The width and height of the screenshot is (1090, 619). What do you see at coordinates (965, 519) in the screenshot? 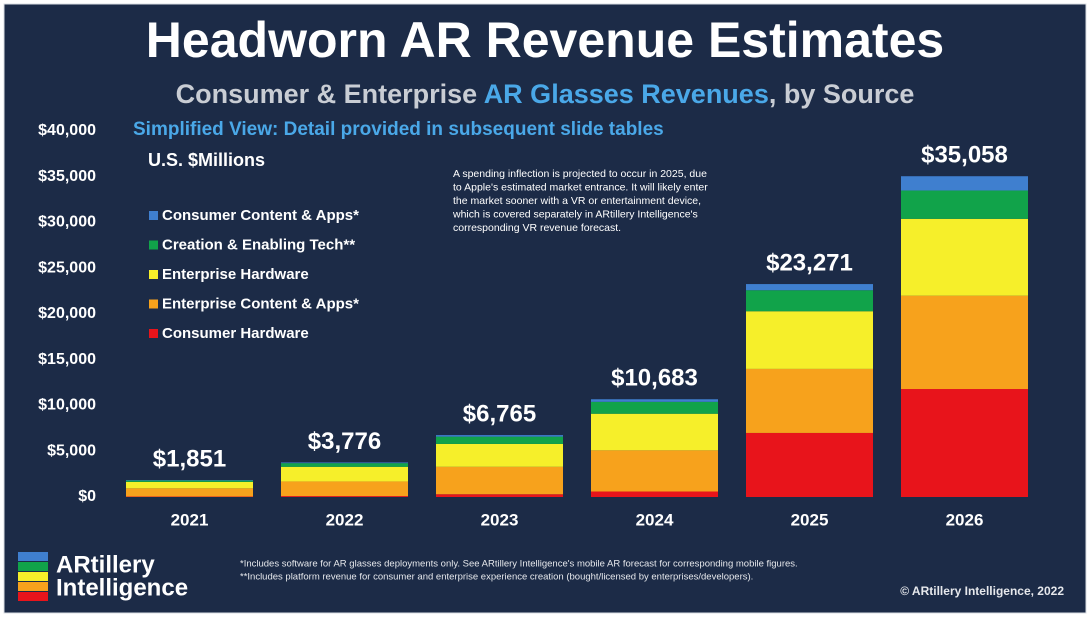
I see `x-tick-label: 2026` at bounding box center [965, 519].